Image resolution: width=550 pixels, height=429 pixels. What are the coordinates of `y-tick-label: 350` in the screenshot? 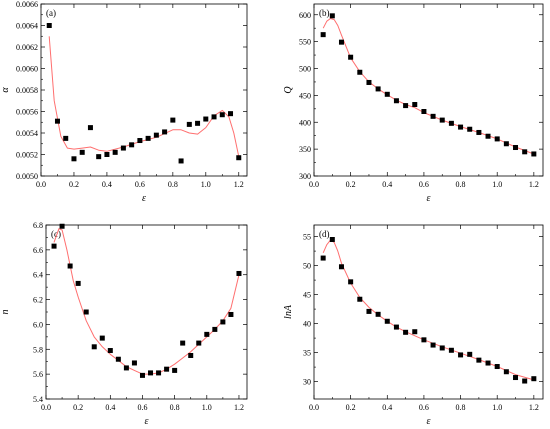 It's located at (305, 149).